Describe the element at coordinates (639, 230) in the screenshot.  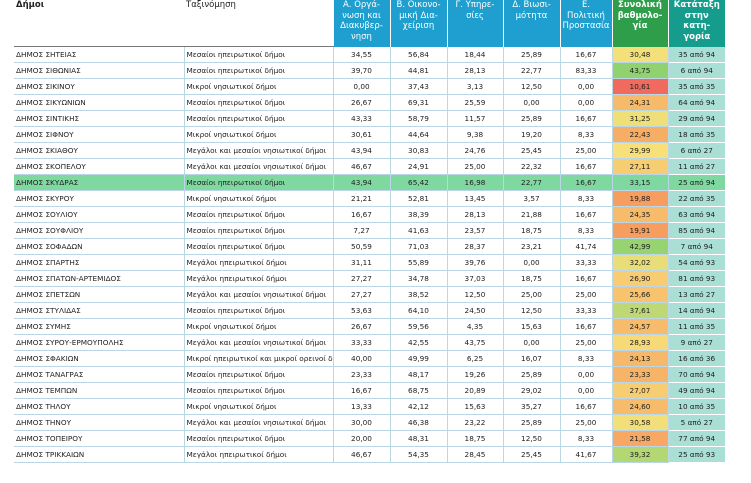
I see `score-cell: 19,91` at that location.